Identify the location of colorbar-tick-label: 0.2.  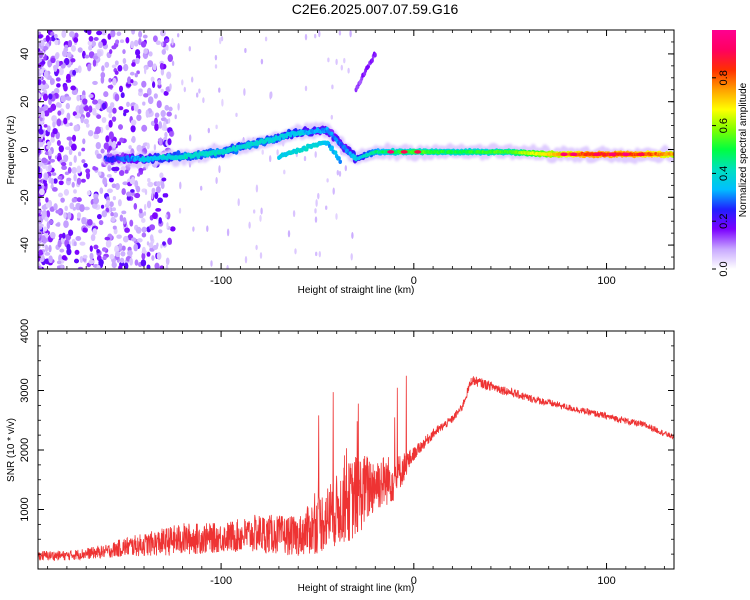
(724, 221).